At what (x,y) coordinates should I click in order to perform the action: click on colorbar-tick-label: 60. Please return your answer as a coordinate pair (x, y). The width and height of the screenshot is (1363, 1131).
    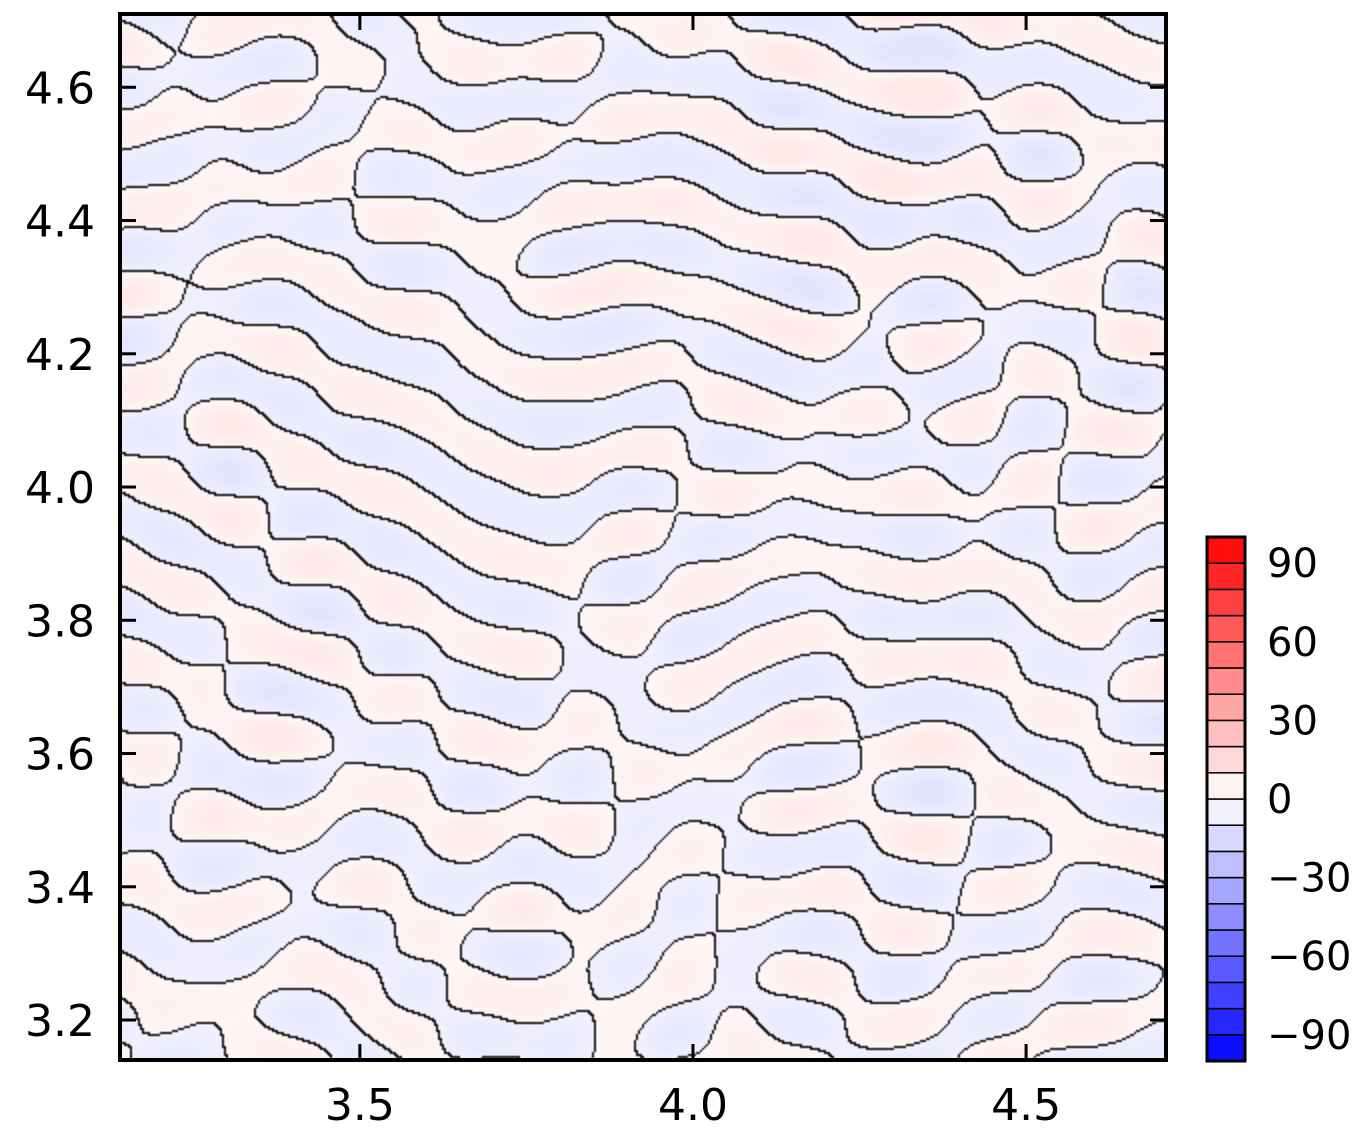
    Looking at the image, I should click on (1292, 643).